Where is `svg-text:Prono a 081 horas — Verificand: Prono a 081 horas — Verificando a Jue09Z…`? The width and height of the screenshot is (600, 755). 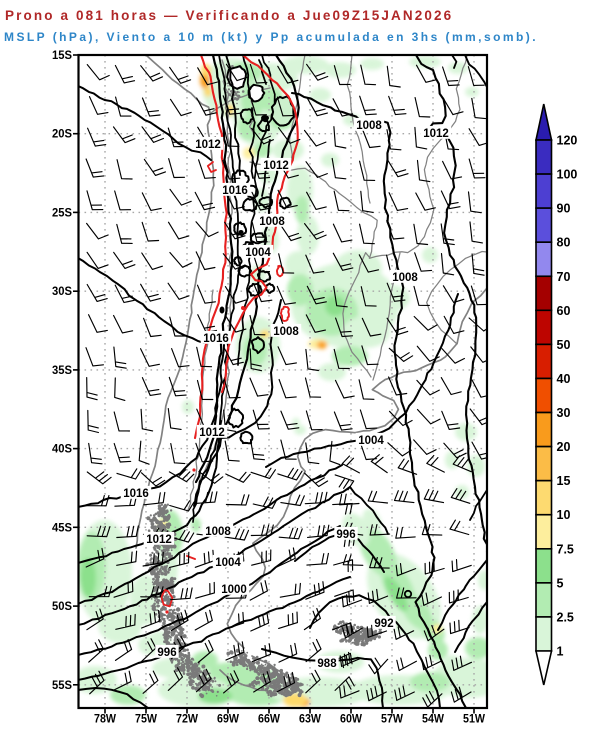
svg-text:Prono a 081 horas — Verificand: Prono a 081 horas — Verificando a Jue09Z… is located at coordinates (229, 15).